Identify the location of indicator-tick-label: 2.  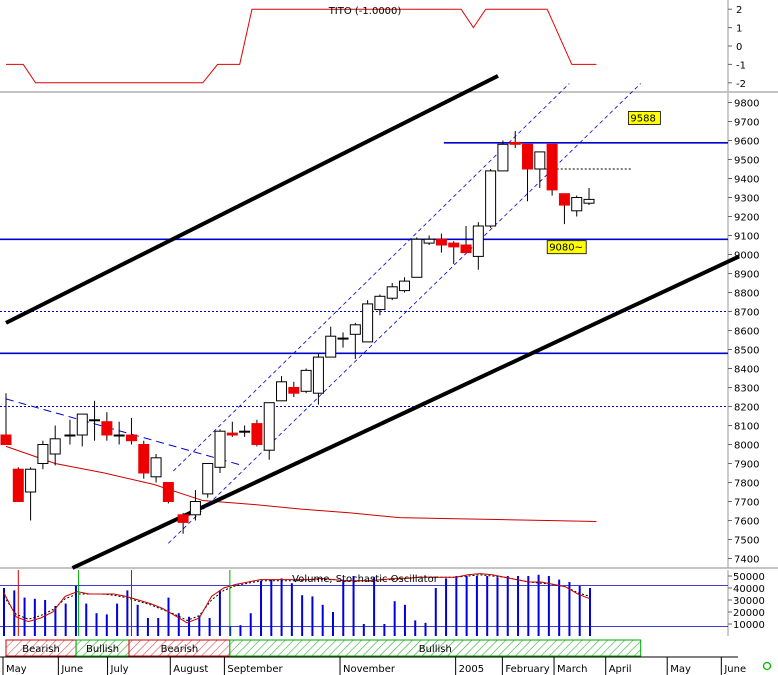
(739, 10).